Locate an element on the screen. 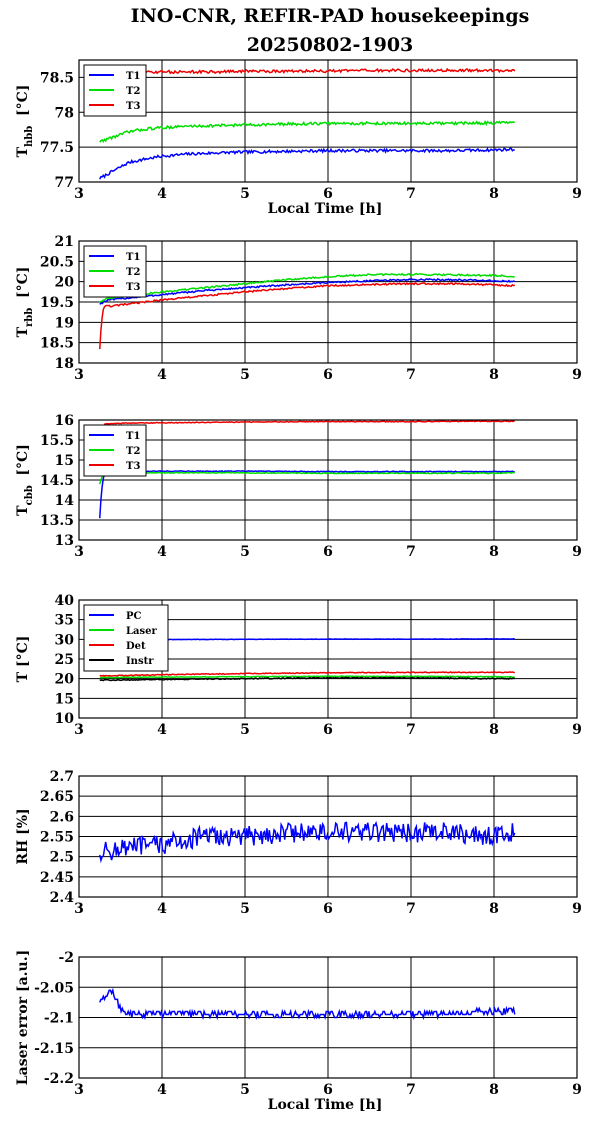 This screenshot has height=1134, width=595. y-tick-label: -2.15 is located at coordinates (54, 1049).